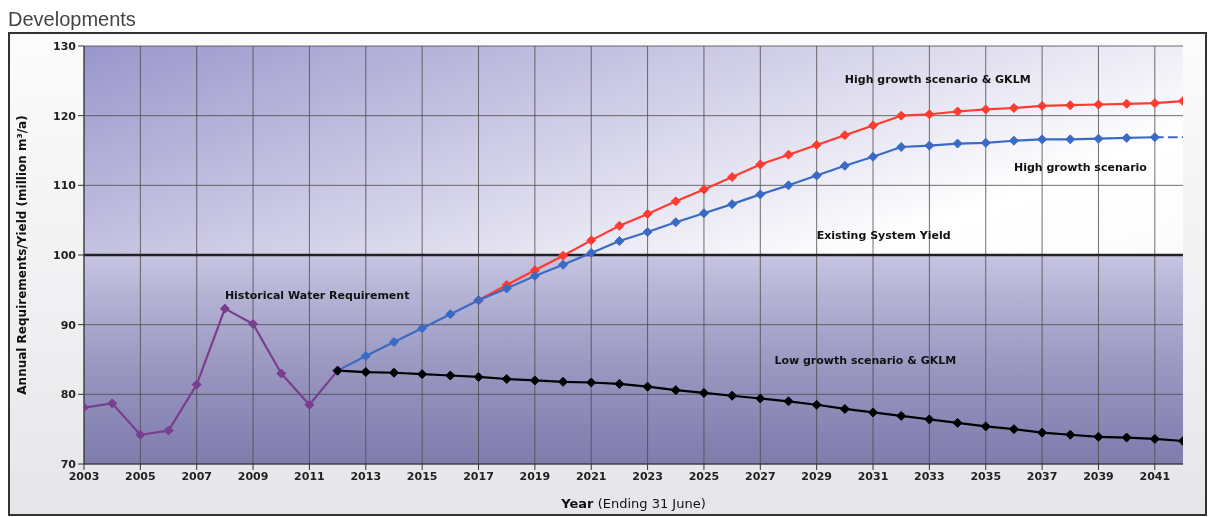 The height and width of the screenshot is (517, 1215). I want to click on x-tick-label: 2025, so click(704, 476).